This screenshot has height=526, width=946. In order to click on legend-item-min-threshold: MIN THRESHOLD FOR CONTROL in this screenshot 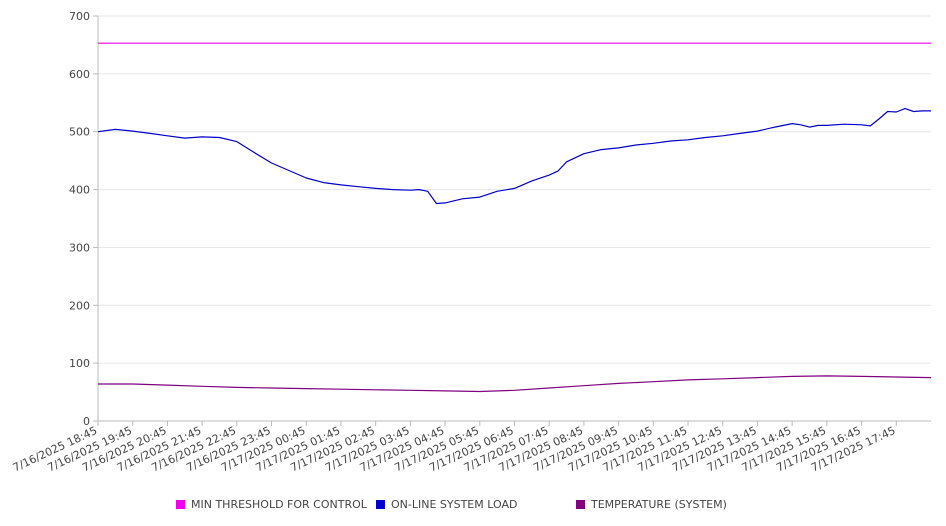, I will do `click(271, 504)`.